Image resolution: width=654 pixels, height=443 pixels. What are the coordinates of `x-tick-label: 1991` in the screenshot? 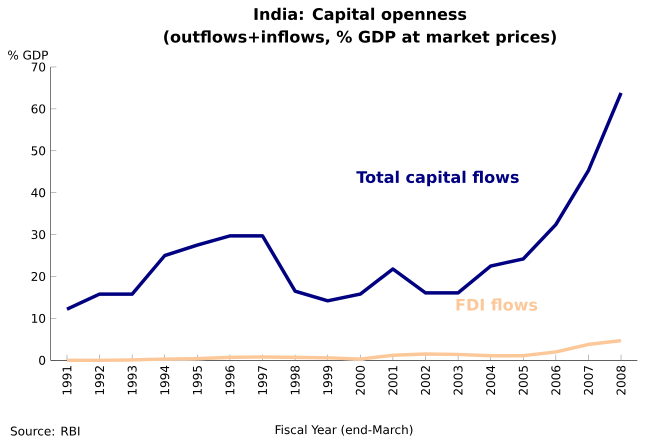 It's located at (67, 380).